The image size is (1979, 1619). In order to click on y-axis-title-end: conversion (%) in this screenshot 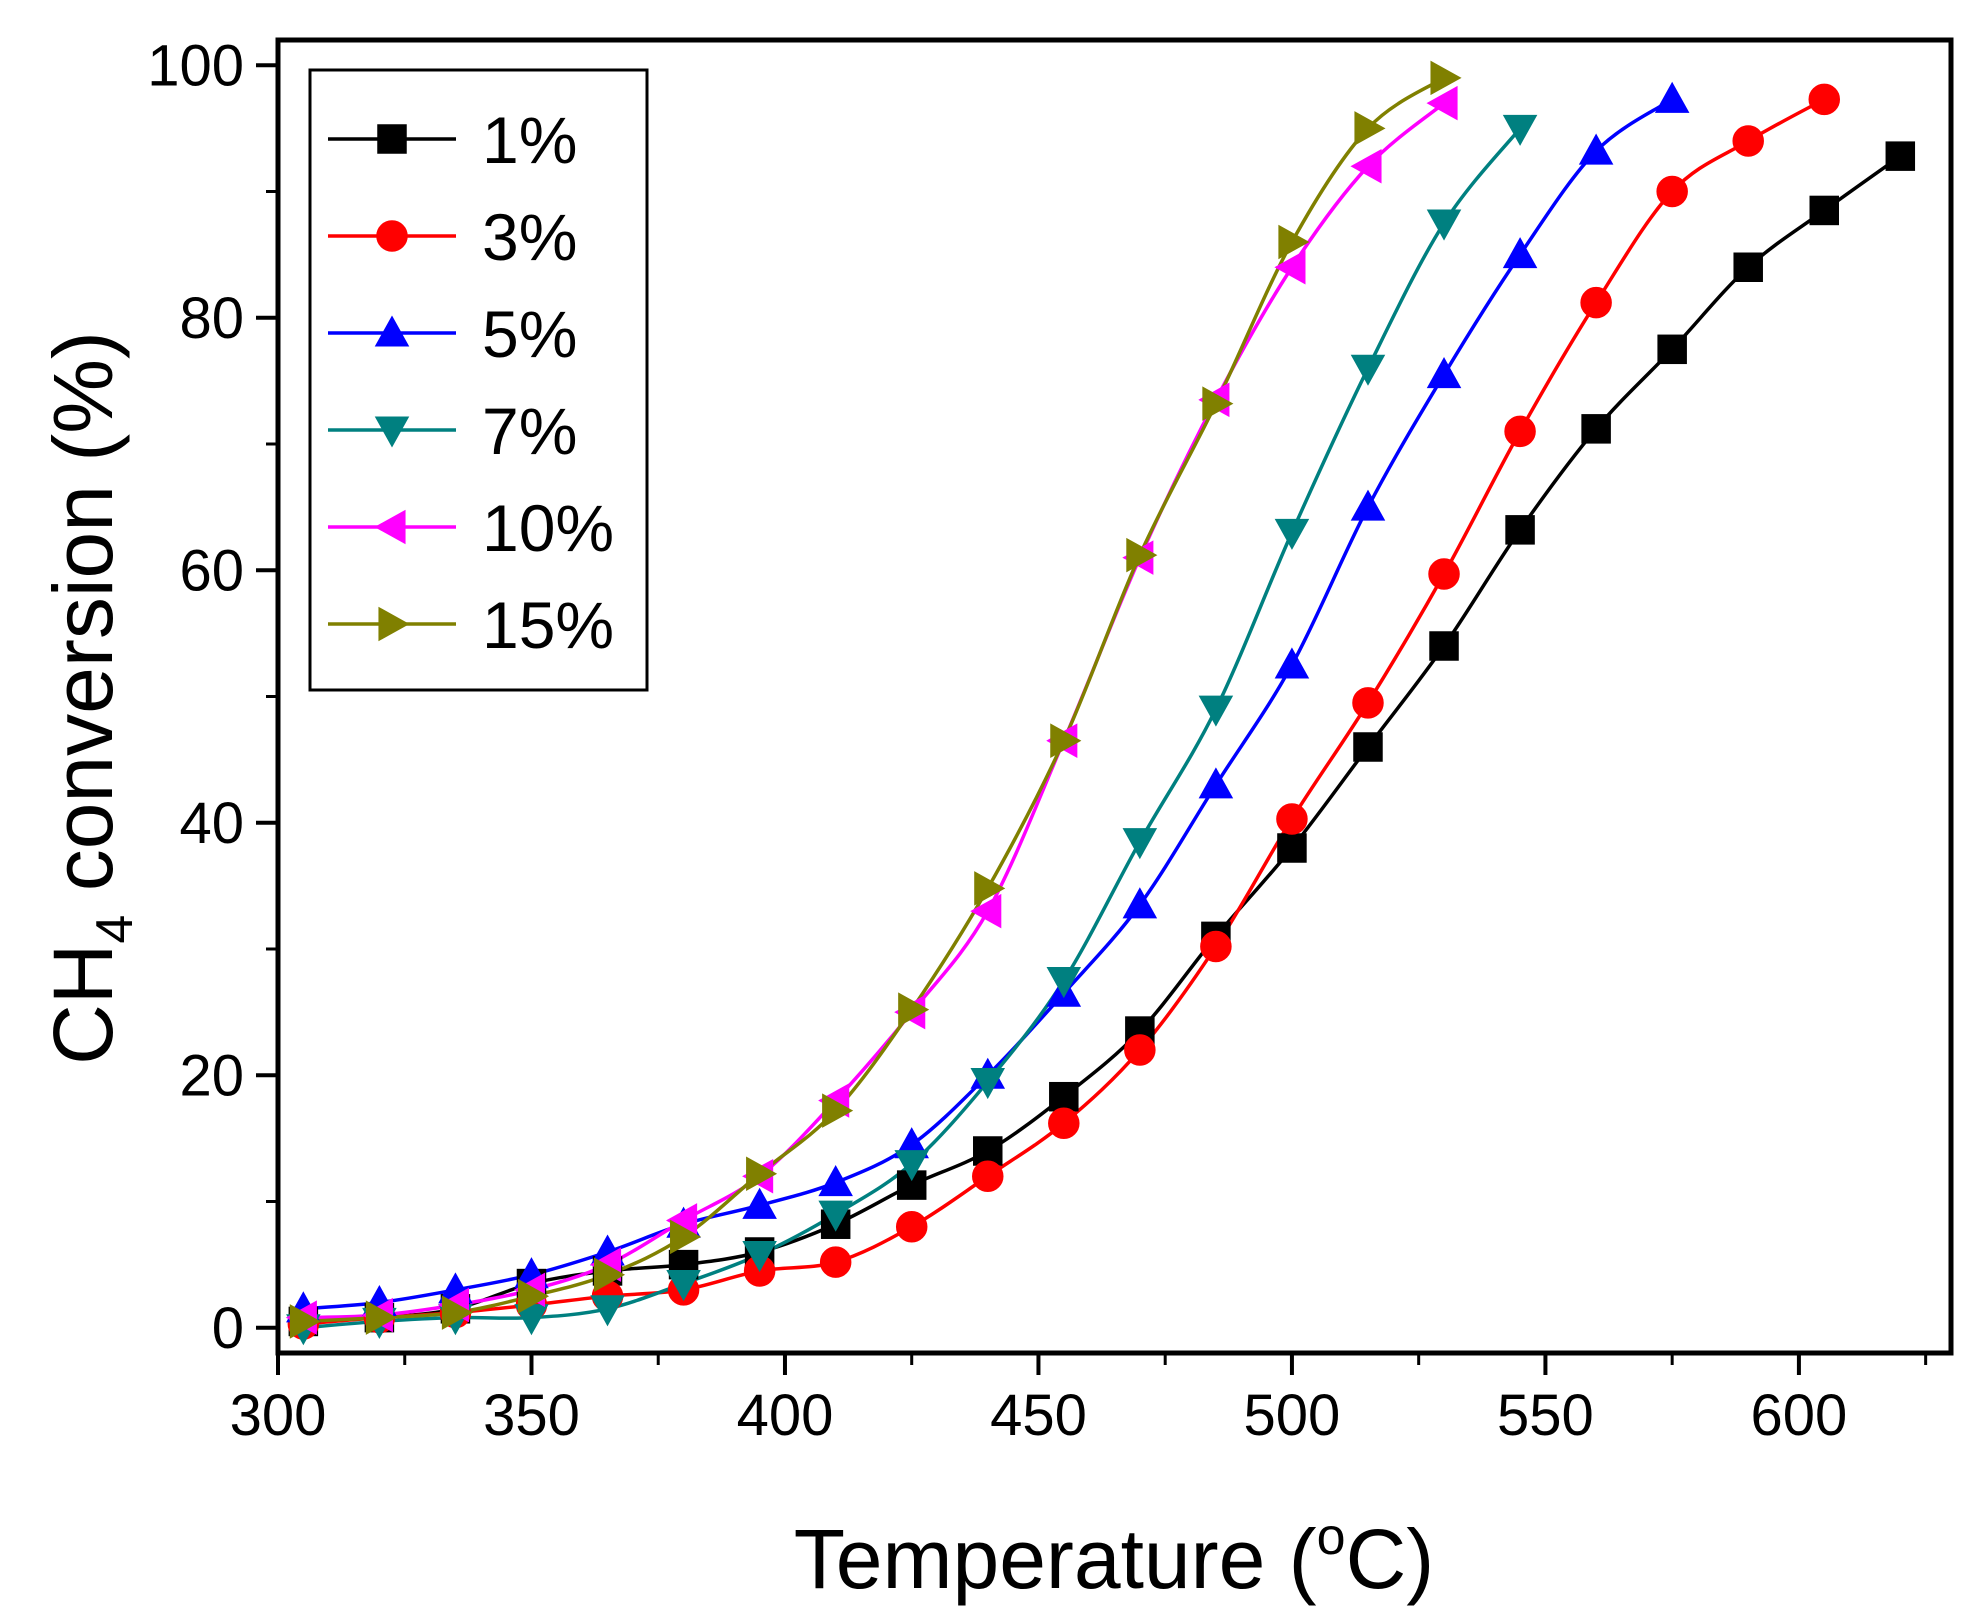, I will do `click(83, 623)`.